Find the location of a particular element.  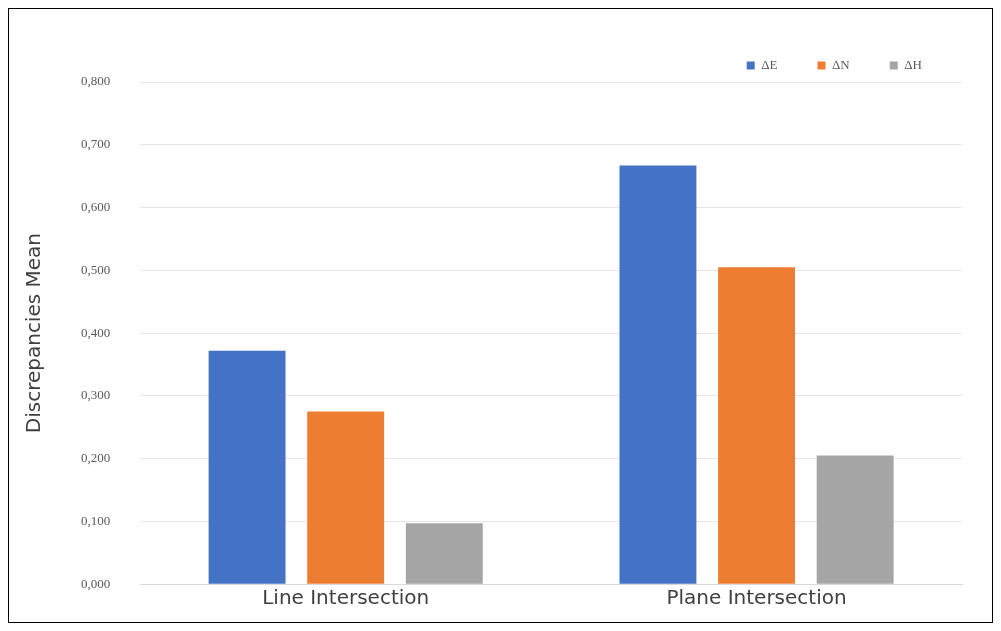

y-tick-label: 0,400 is located at coordinates (96, 332).